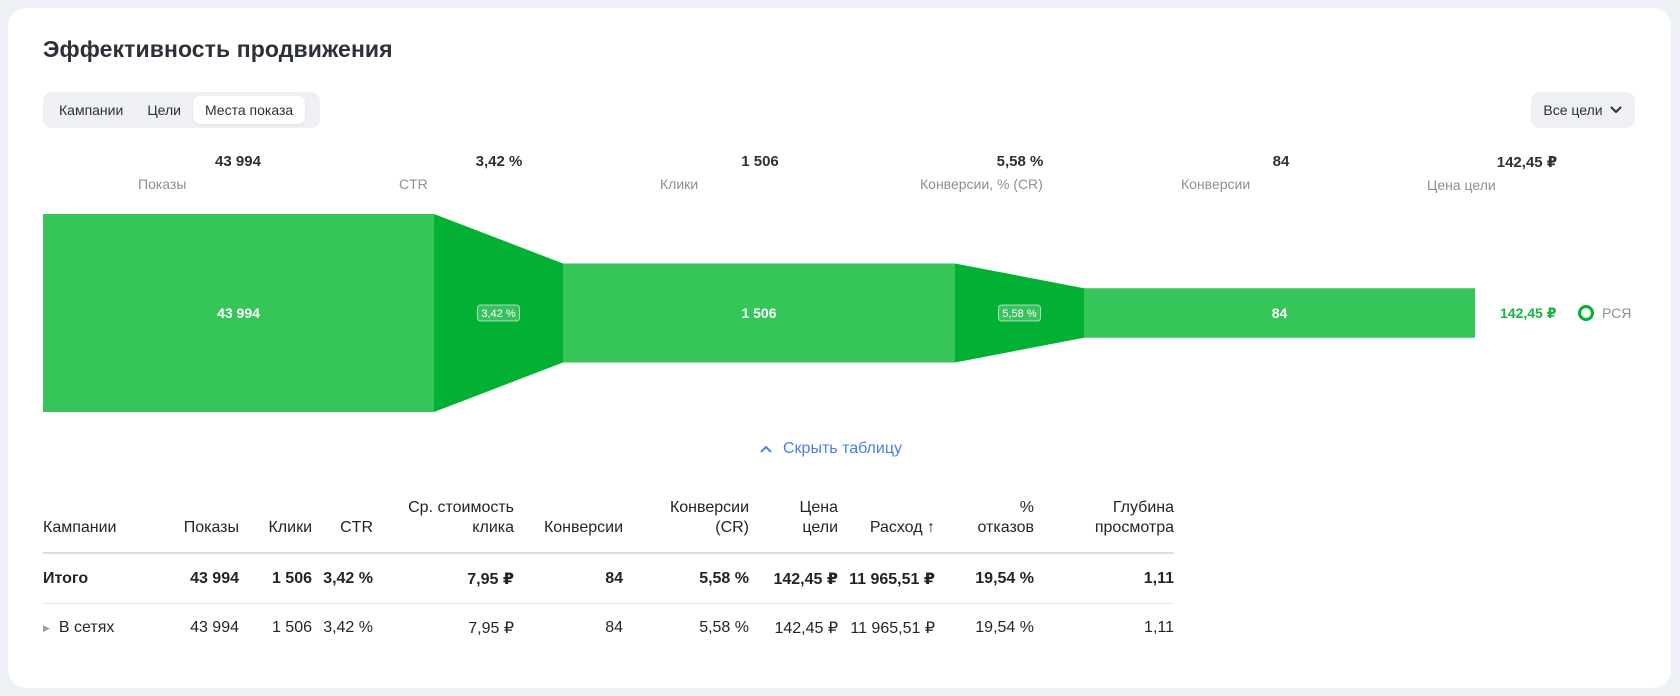 The width and height of the screenshot is (1680, 696). What do you see at coordinates (1527, 162) in the screenshot?
I see `metric-value: 142,45 ₽` at bounding box center [1527, 162].